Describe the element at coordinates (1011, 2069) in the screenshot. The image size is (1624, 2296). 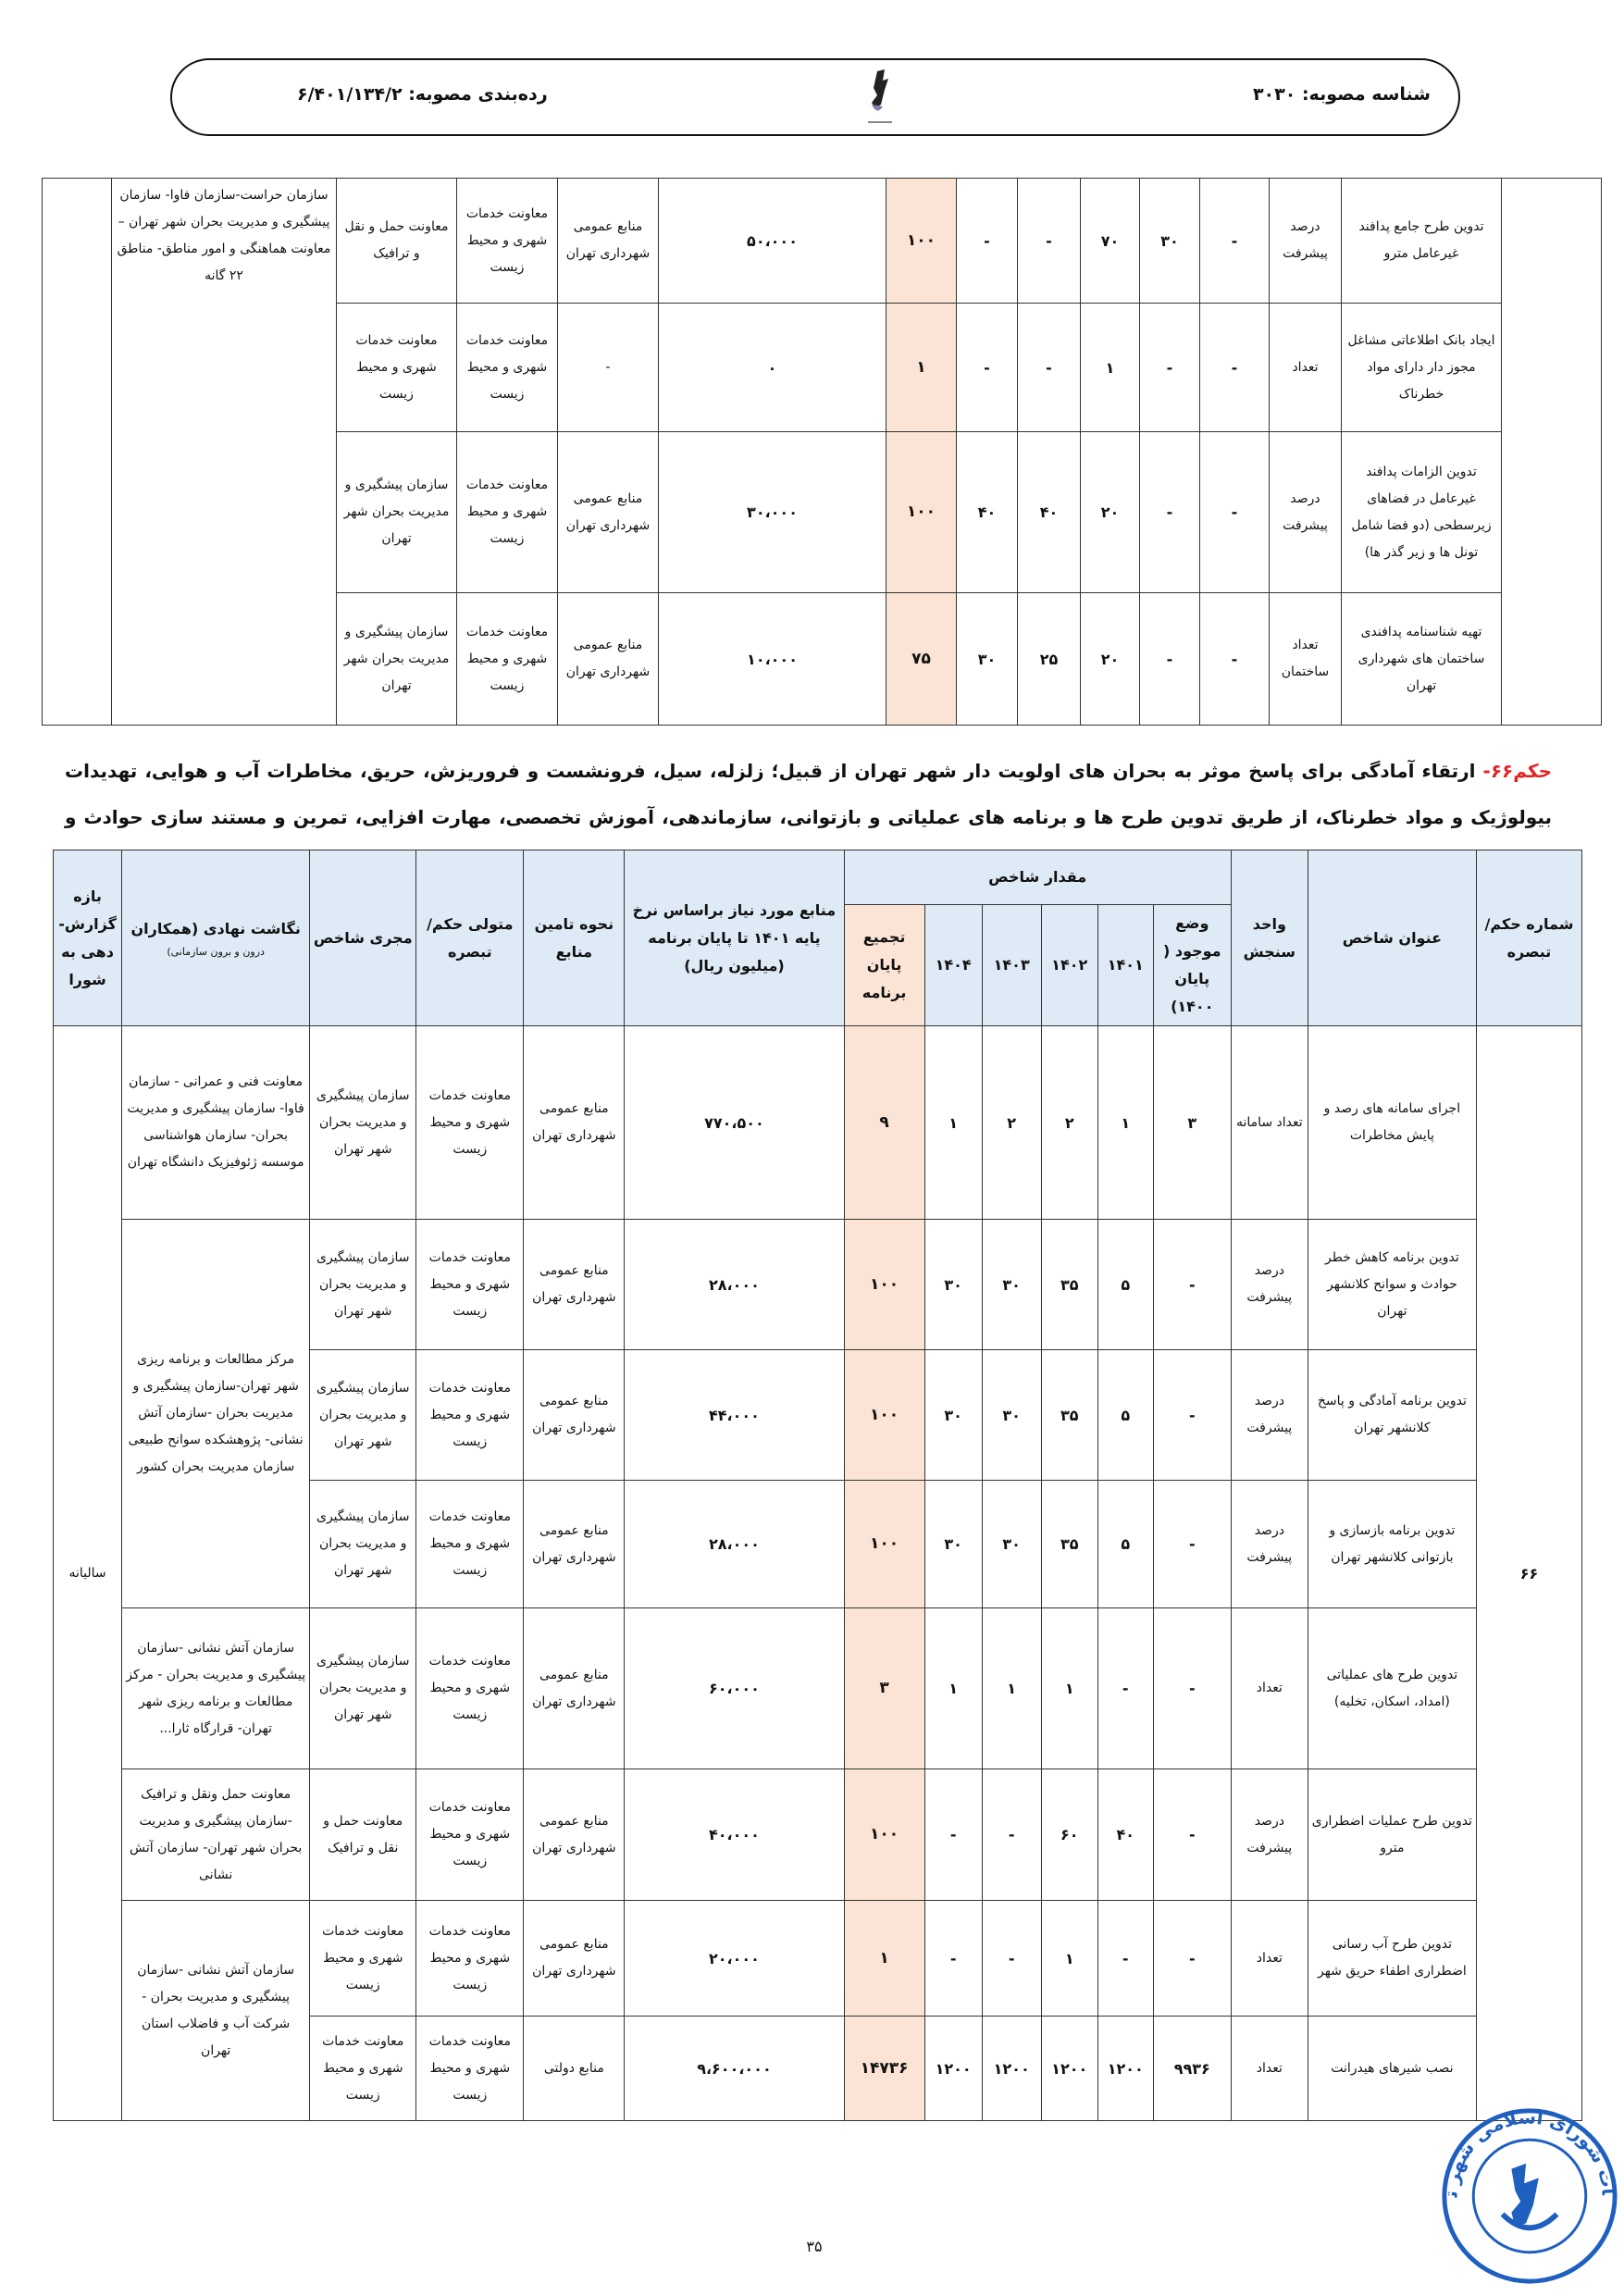
I see `value-1403: ۱۲۰۰` at that location.